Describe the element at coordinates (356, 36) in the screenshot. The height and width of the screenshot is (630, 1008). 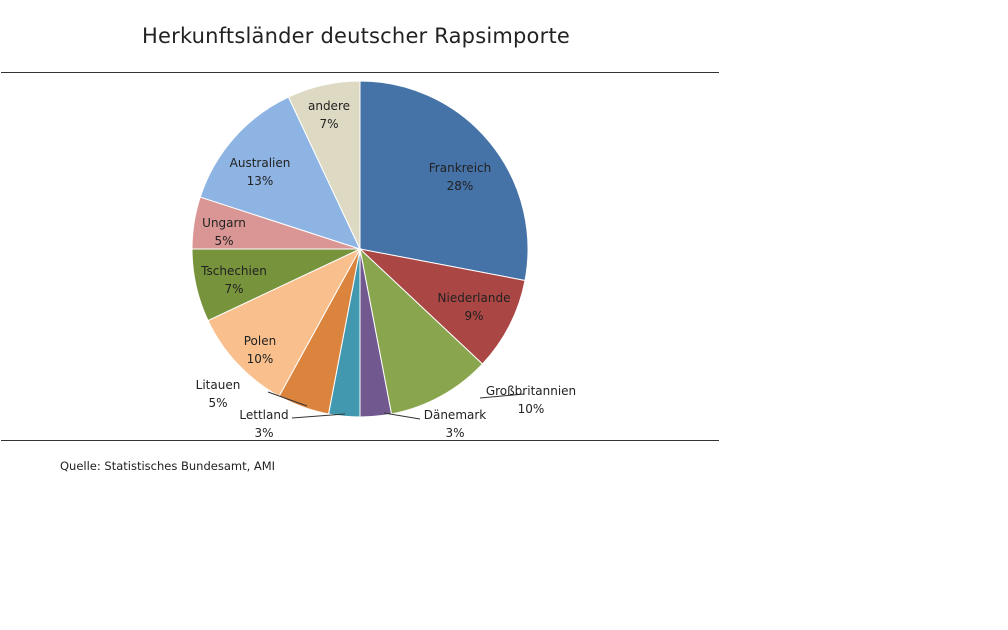
I see `chart-title: Herkunftsländer deutscher Rapsimporte` at that location.